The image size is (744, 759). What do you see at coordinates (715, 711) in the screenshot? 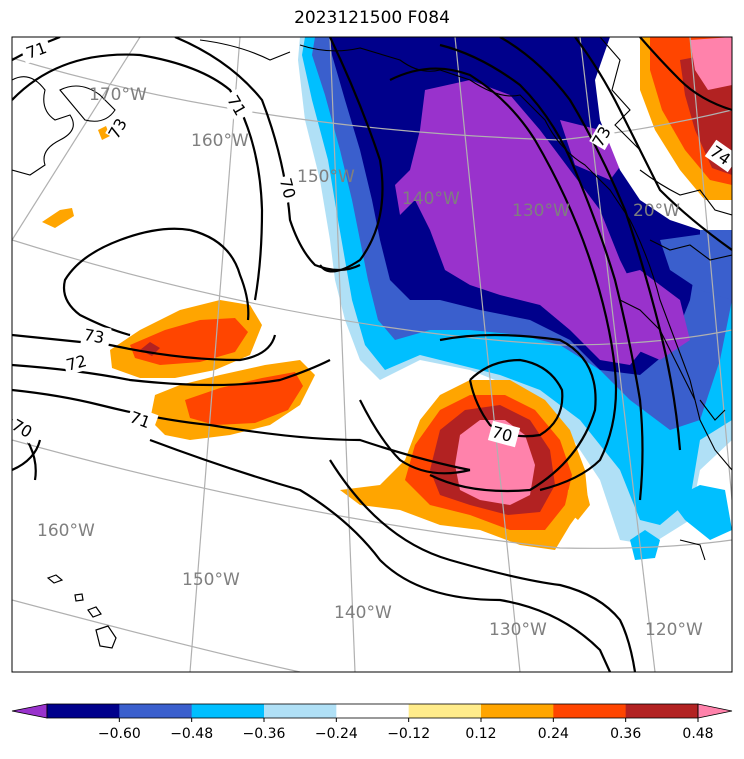
I see `colorbar-extend-high` at bounding box center [715, 711].